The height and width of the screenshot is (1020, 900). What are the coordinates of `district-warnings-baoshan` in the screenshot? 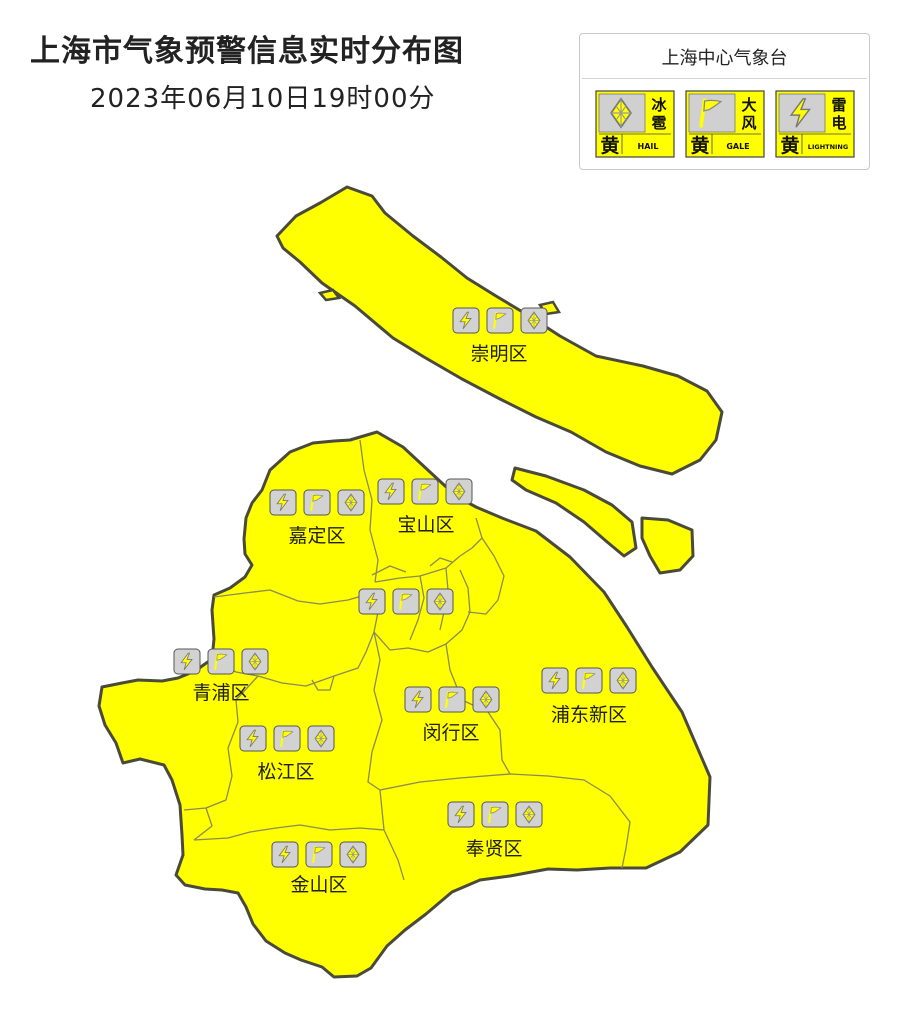 It's located at (425, 491).